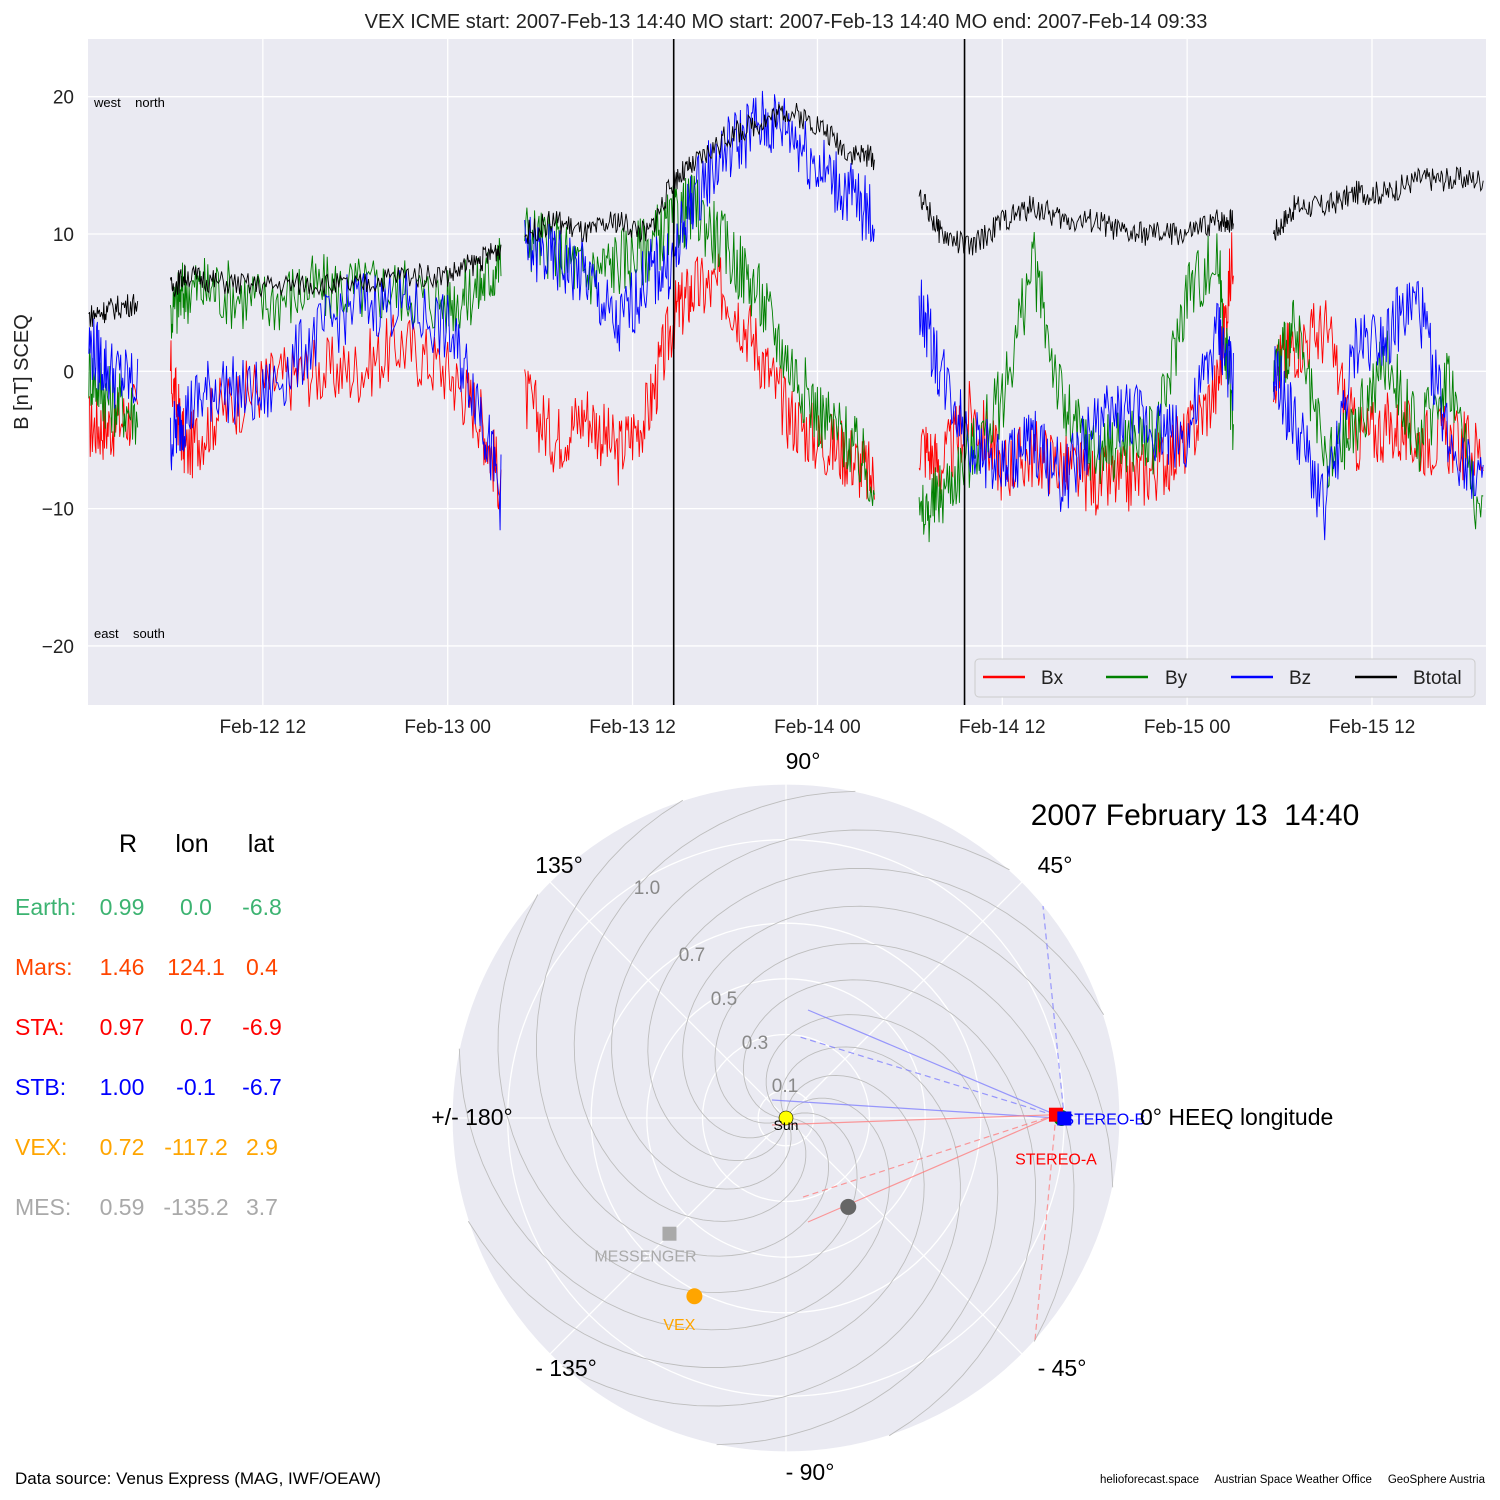 Image resolution: width=1500 pixels, height=1500 pixels. What do you see at coordinates (196, 1087) in the screenshot?
I see `table-cell-lon: -0.1` at bounding box center [196, 1087].